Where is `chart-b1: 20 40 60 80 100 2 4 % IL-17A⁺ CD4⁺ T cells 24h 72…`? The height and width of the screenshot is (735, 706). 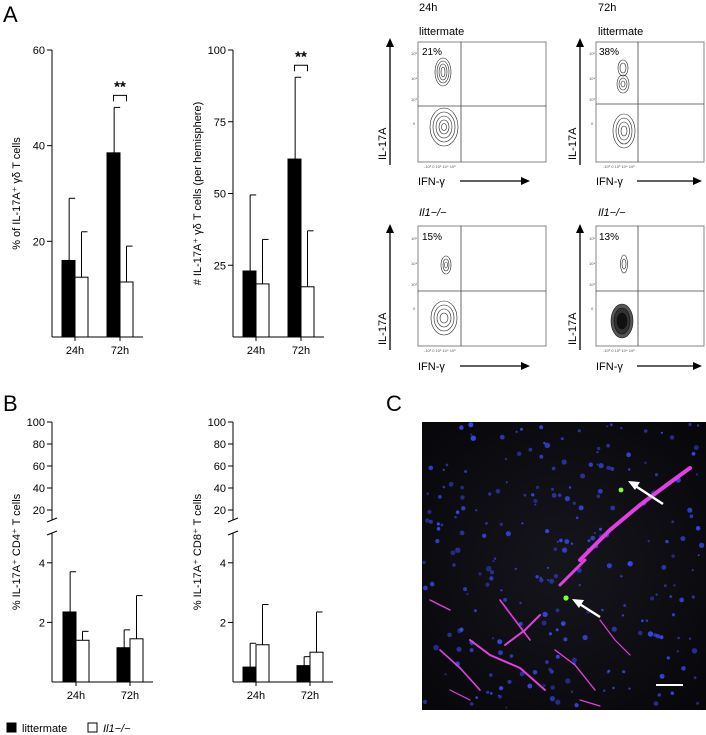 chart-b1: 20 40 60 80 100 2 4 % IL-17A⁺ CD4⁺ T cells 24h 72… is located at coordinates (82, 559).